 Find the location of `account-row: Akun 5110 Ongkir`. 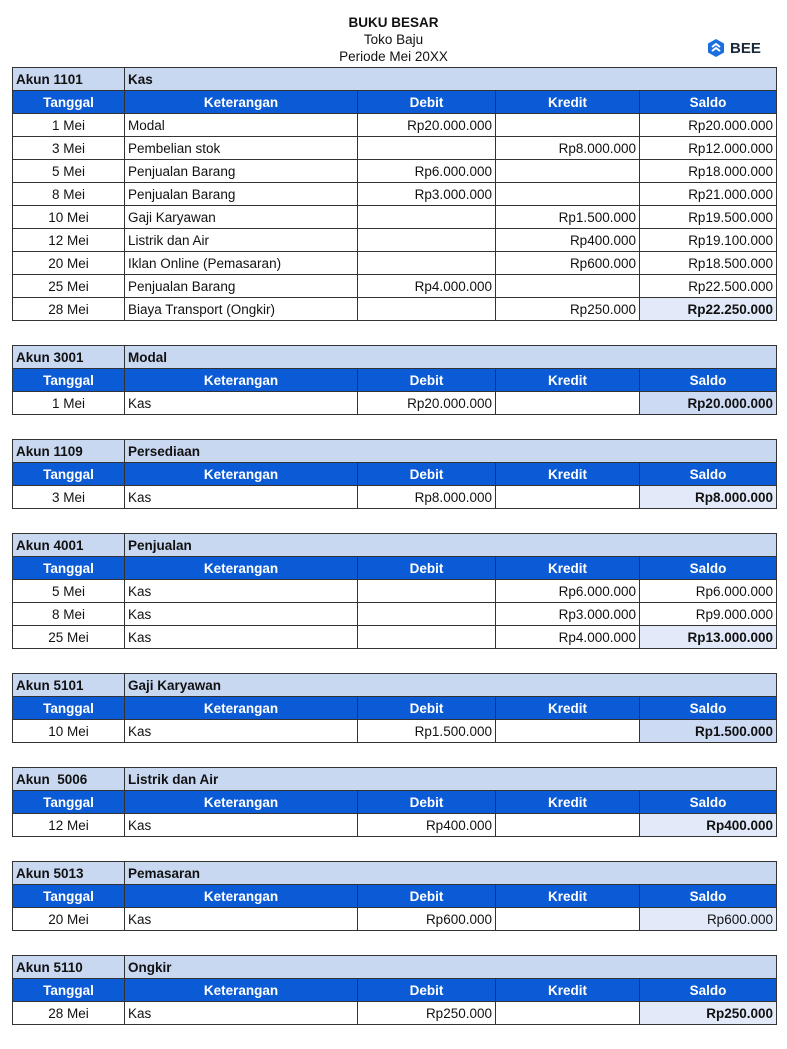

account-row: Akun 5110 Ongkir is located at coordinates (395, 967).